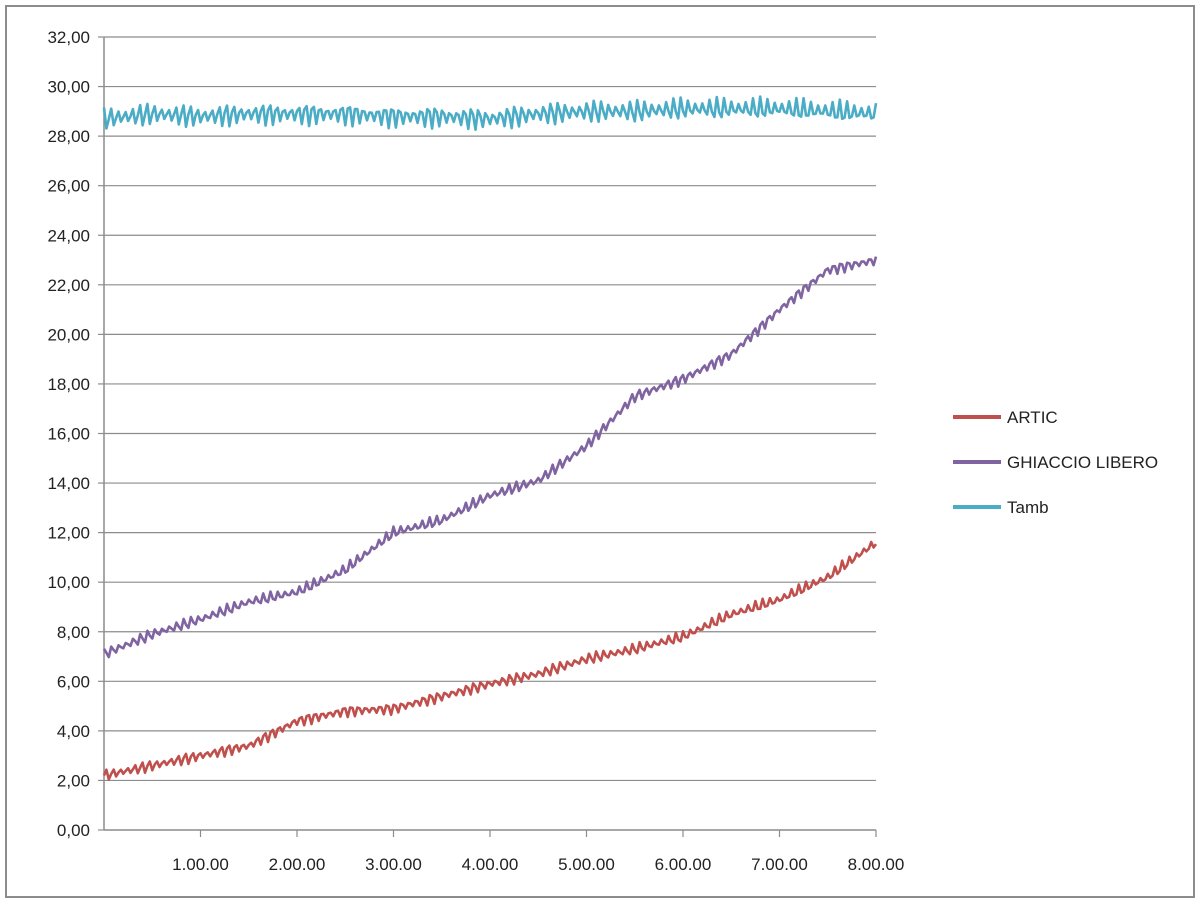 The height and width of the screenshot is (905, 1204). Describe the element at coordinates (586, 864) in the screenshot. I see `x-tick-label: 5.00.00` at that location.